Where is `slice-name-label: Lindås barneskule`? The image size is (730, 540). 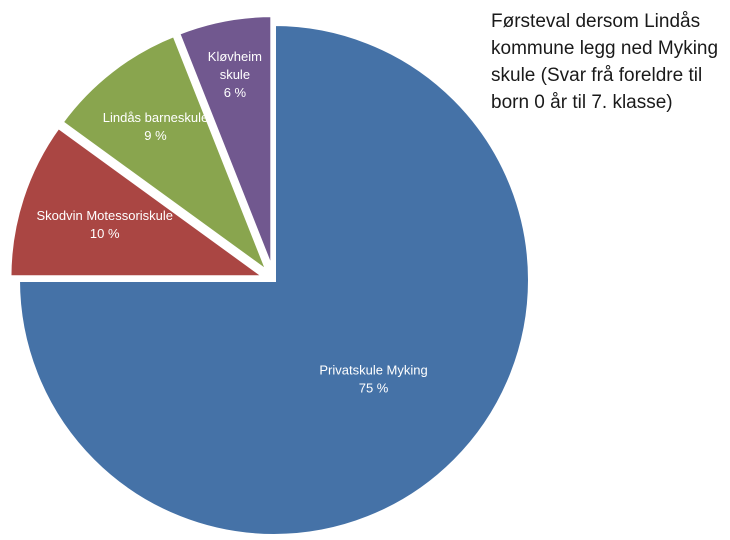 slice-name-label: Lindås barneskule is located at coordinates (156, 117).